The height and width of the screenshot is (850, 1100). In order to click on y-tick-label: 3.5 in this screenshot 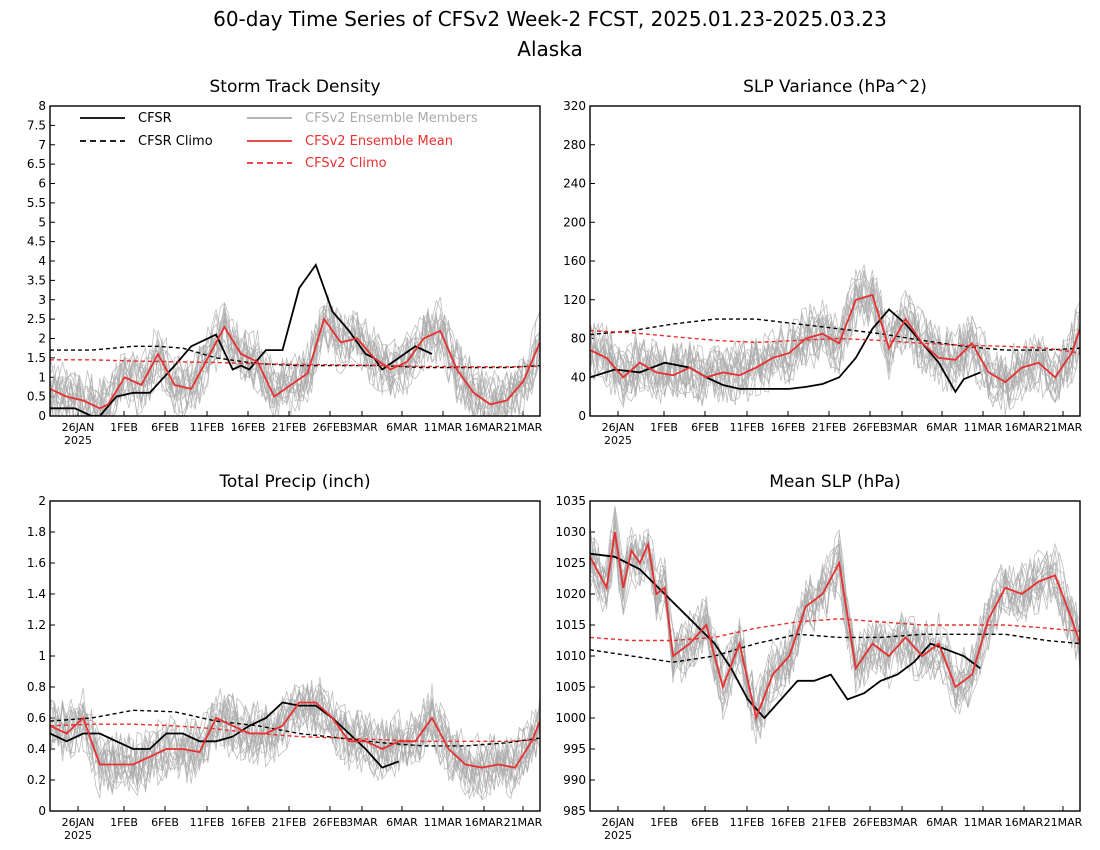, I will do `click(36, 280)`.